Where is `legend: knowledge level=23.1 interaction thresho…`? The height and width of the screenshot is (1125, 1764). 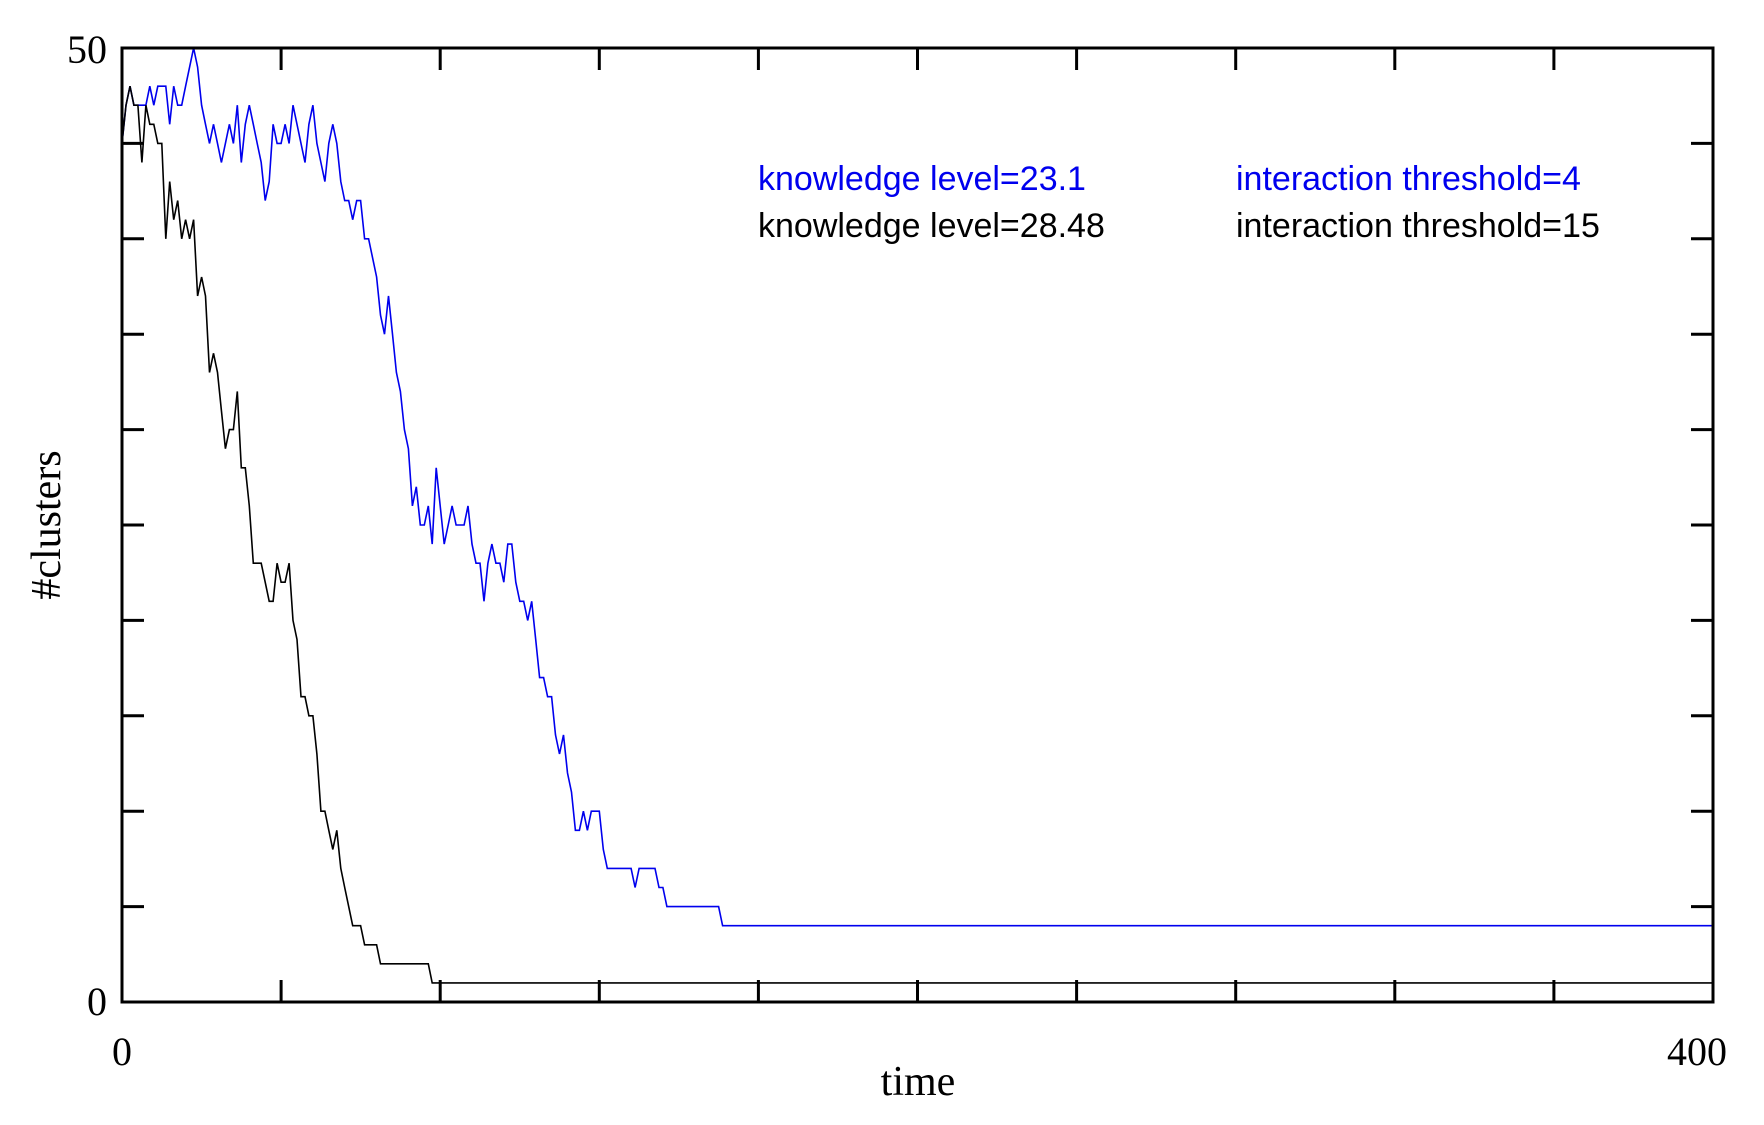 legend: knowledge level=23.1 interaction thresho… is located at coordinates (1179, 202).